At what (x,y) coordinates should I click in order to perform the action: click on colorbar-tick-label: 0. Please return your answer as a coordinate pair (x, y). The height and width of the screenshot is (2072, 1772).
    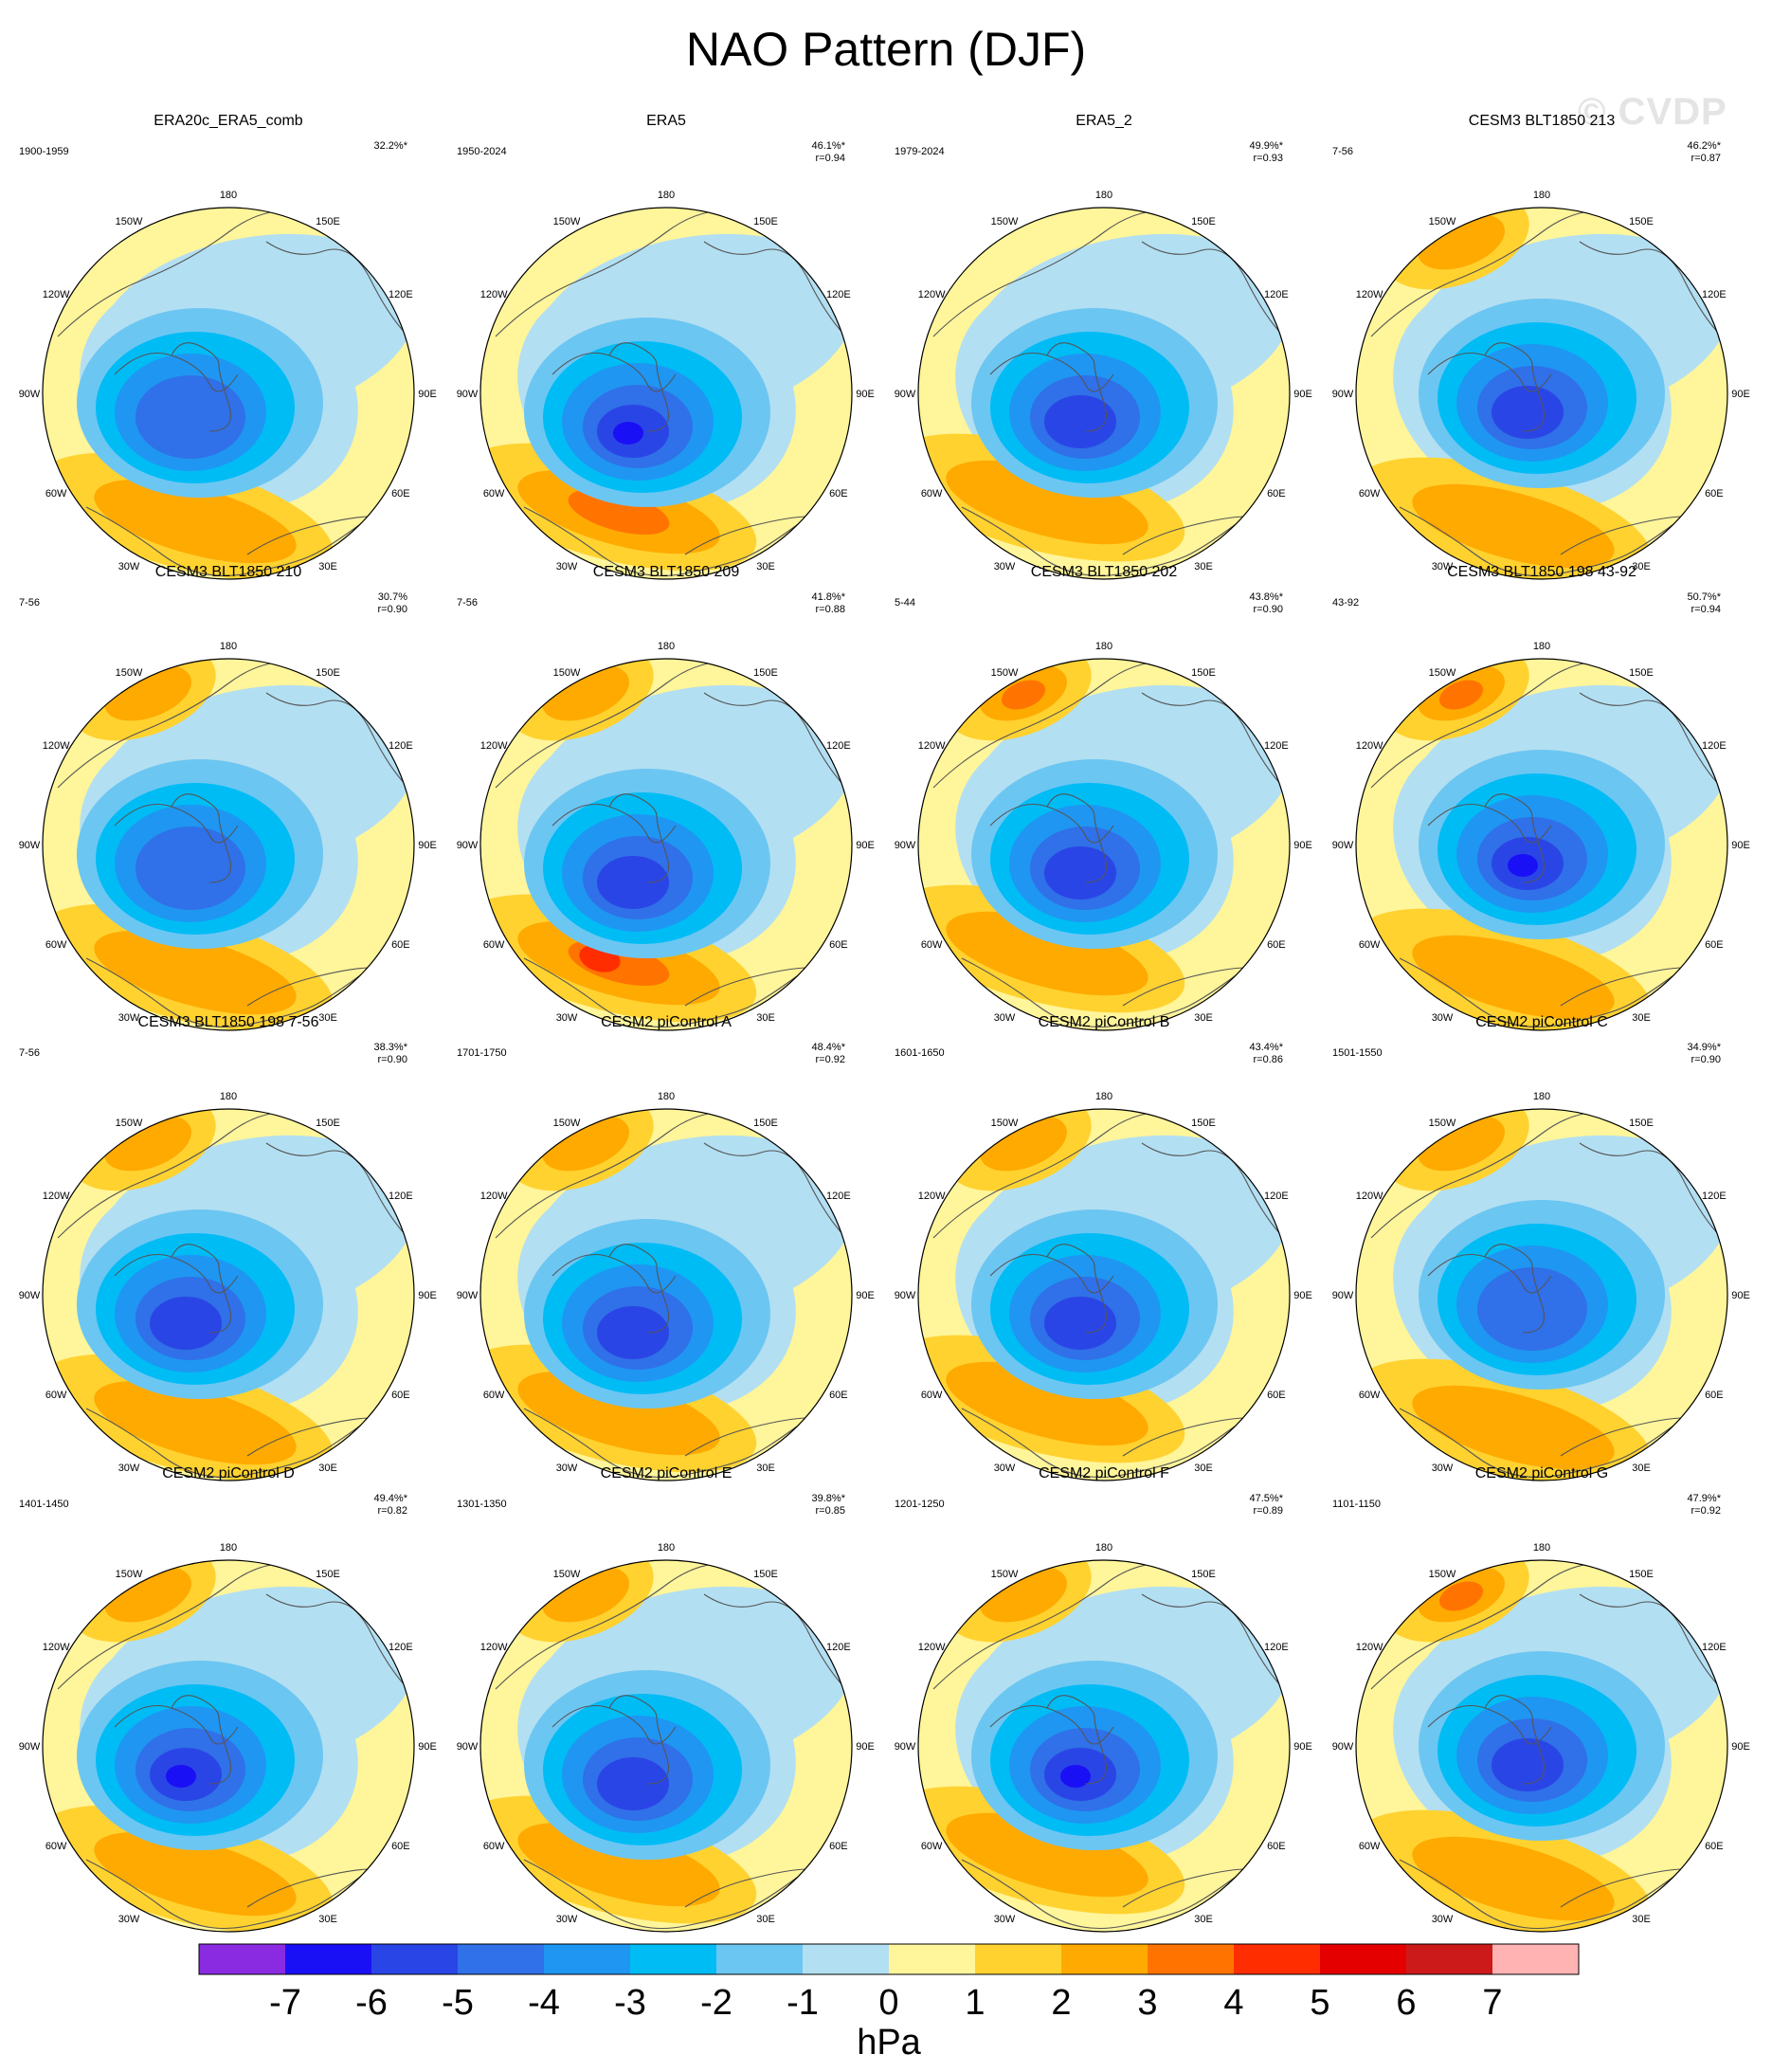
    Looking at the image, I should click on (888, 2003).